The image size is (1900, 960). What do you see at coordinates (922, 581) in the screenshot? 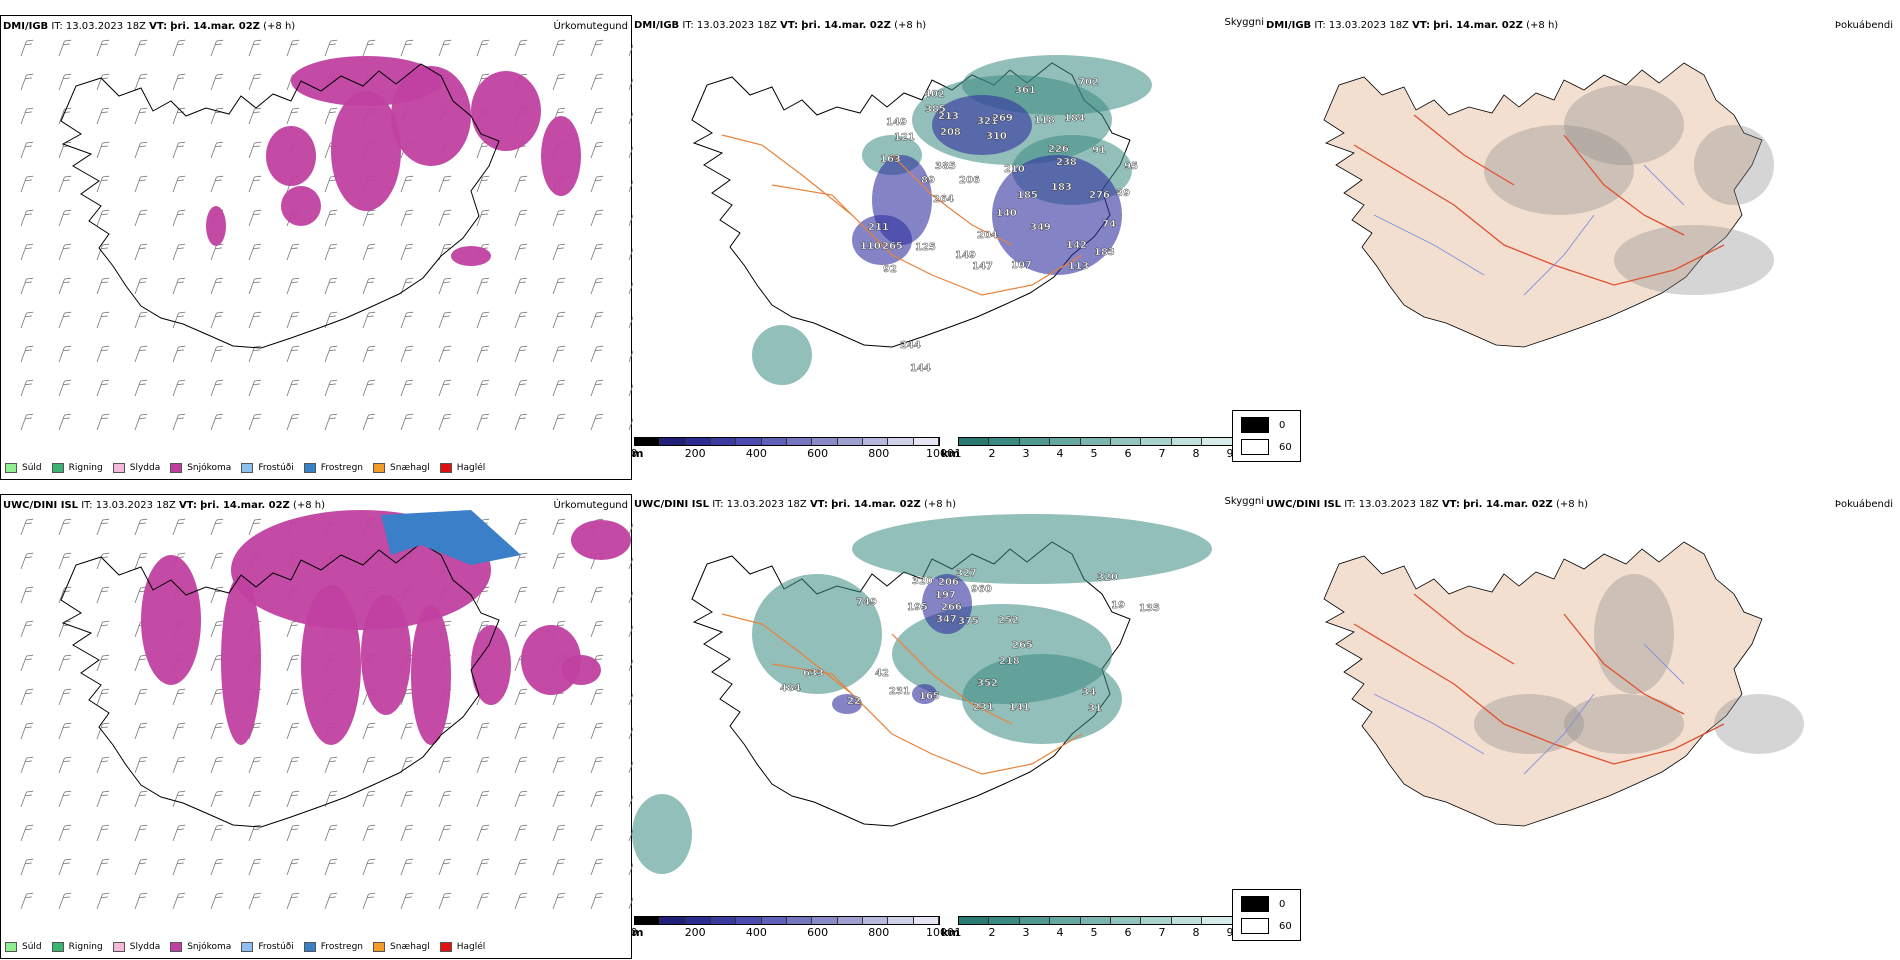
I see `visibility-label: 320` at bounding box center [922, 581].